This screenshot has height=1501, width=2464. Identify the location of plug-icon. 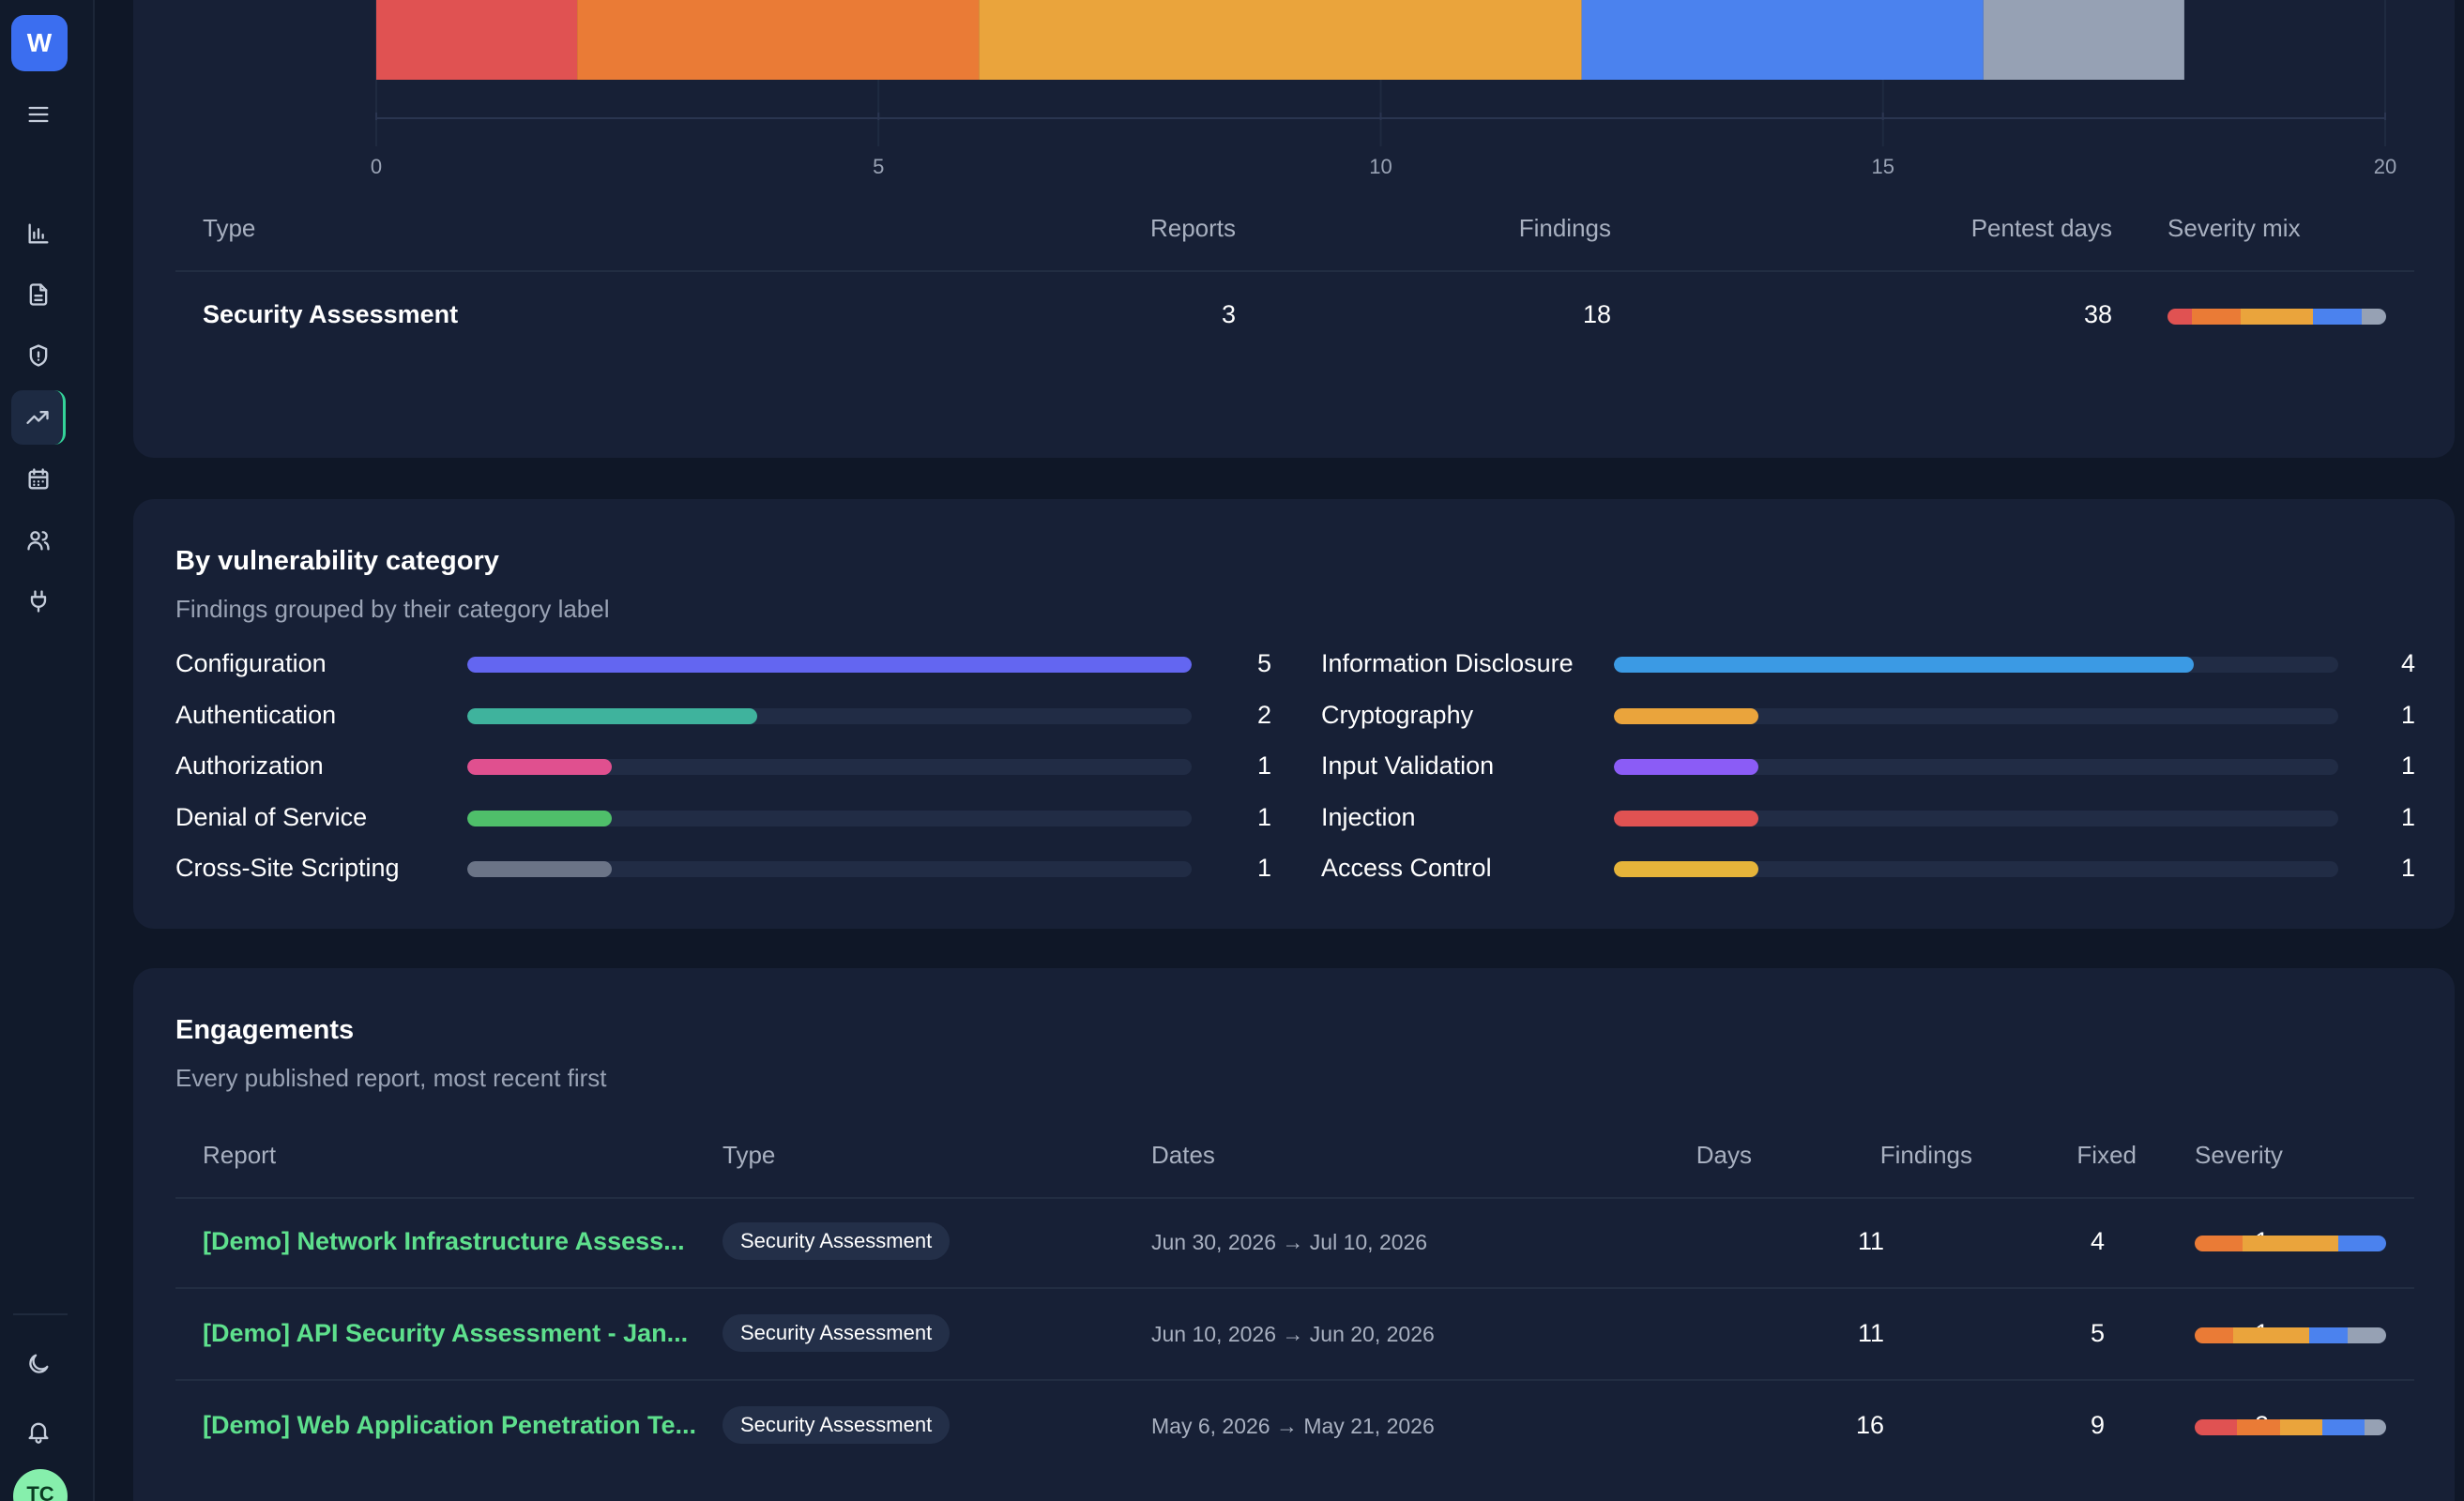
(38, 602).